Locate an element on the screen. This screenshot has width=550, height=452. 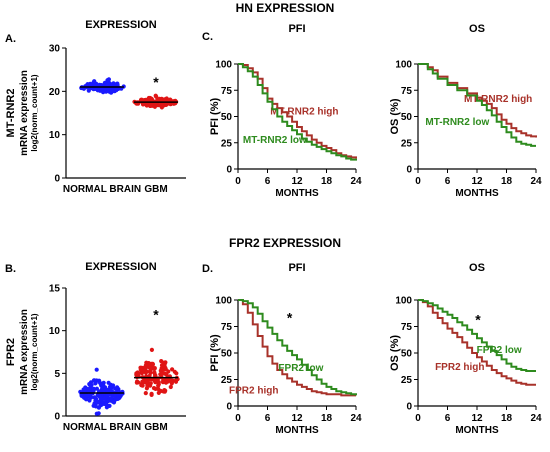
x-tick-label: 6 is located at coordinates (448, 181).